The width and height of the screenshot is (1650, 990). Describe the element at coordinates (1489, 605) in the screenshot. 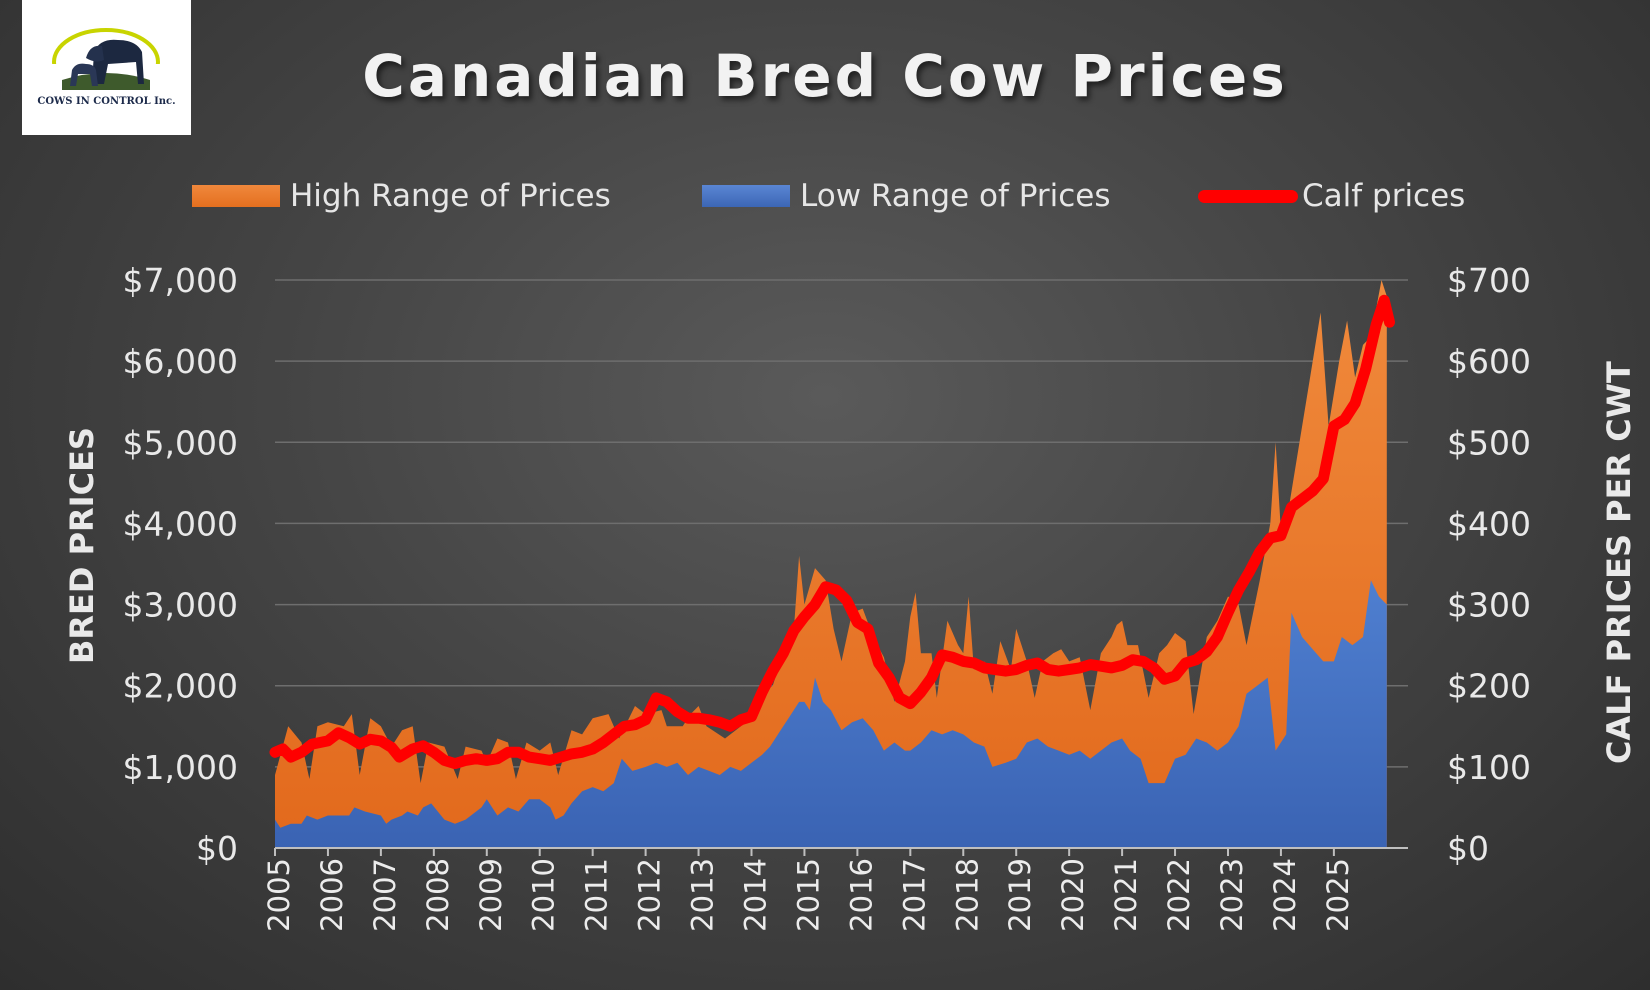

I see `y-right-tick-label: $300` at that location.